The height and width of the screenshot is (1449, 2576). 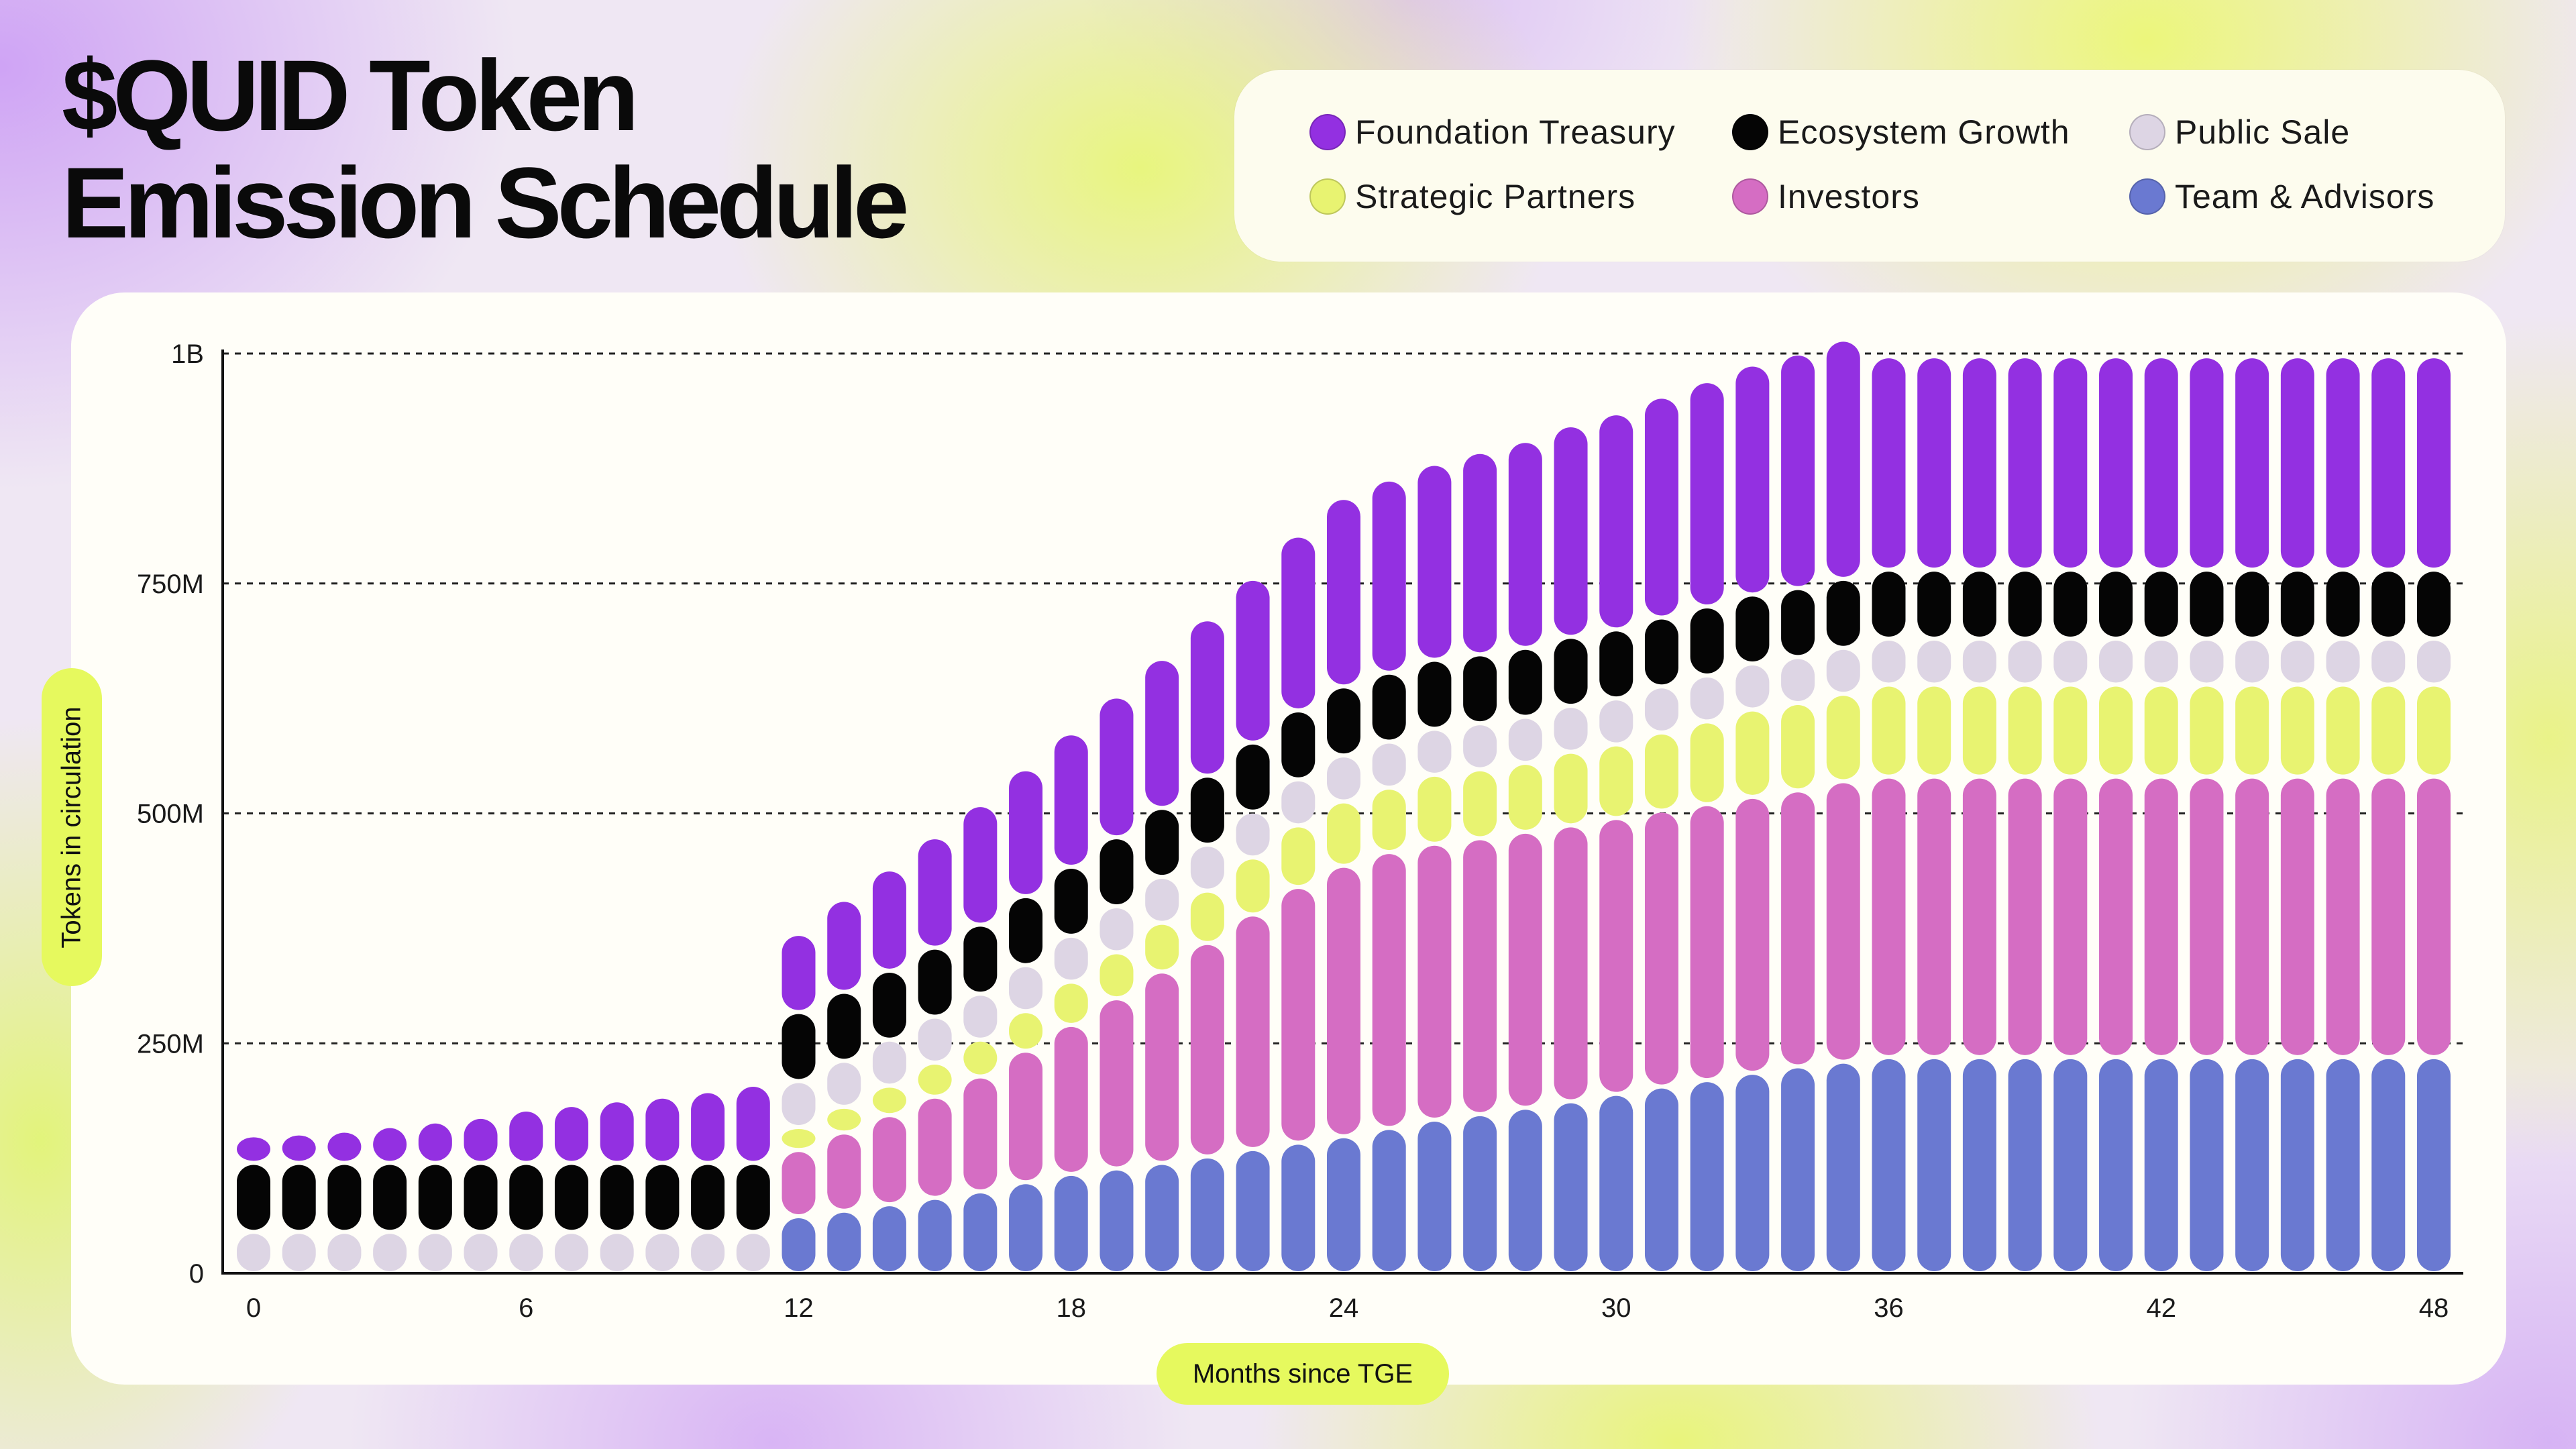 What do you see at coordinates (170, 584) in the screenshot?
I see `y-tick-label: 750M` at bounding box center [170, 584].